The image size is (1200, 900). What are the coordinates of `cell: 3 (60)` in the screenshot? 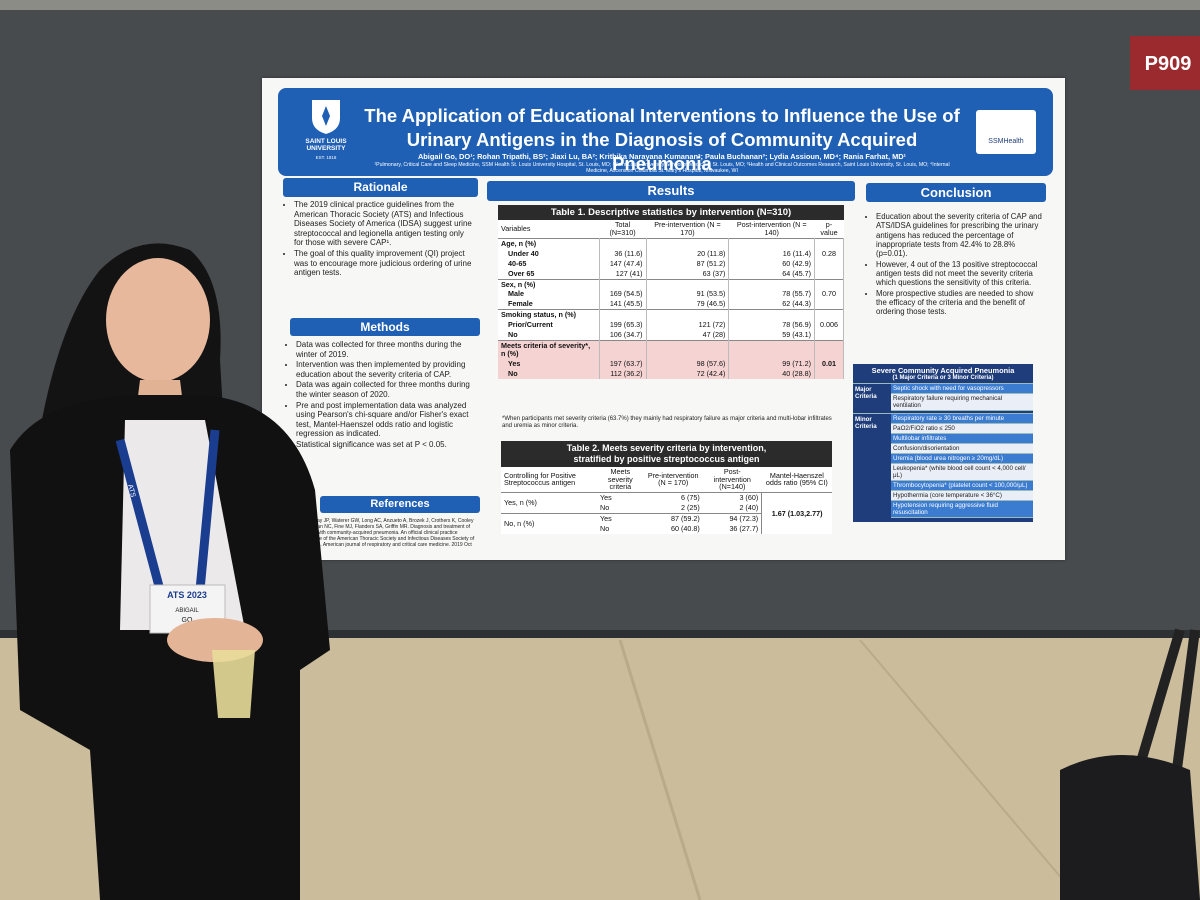 It's located at (749, 498).